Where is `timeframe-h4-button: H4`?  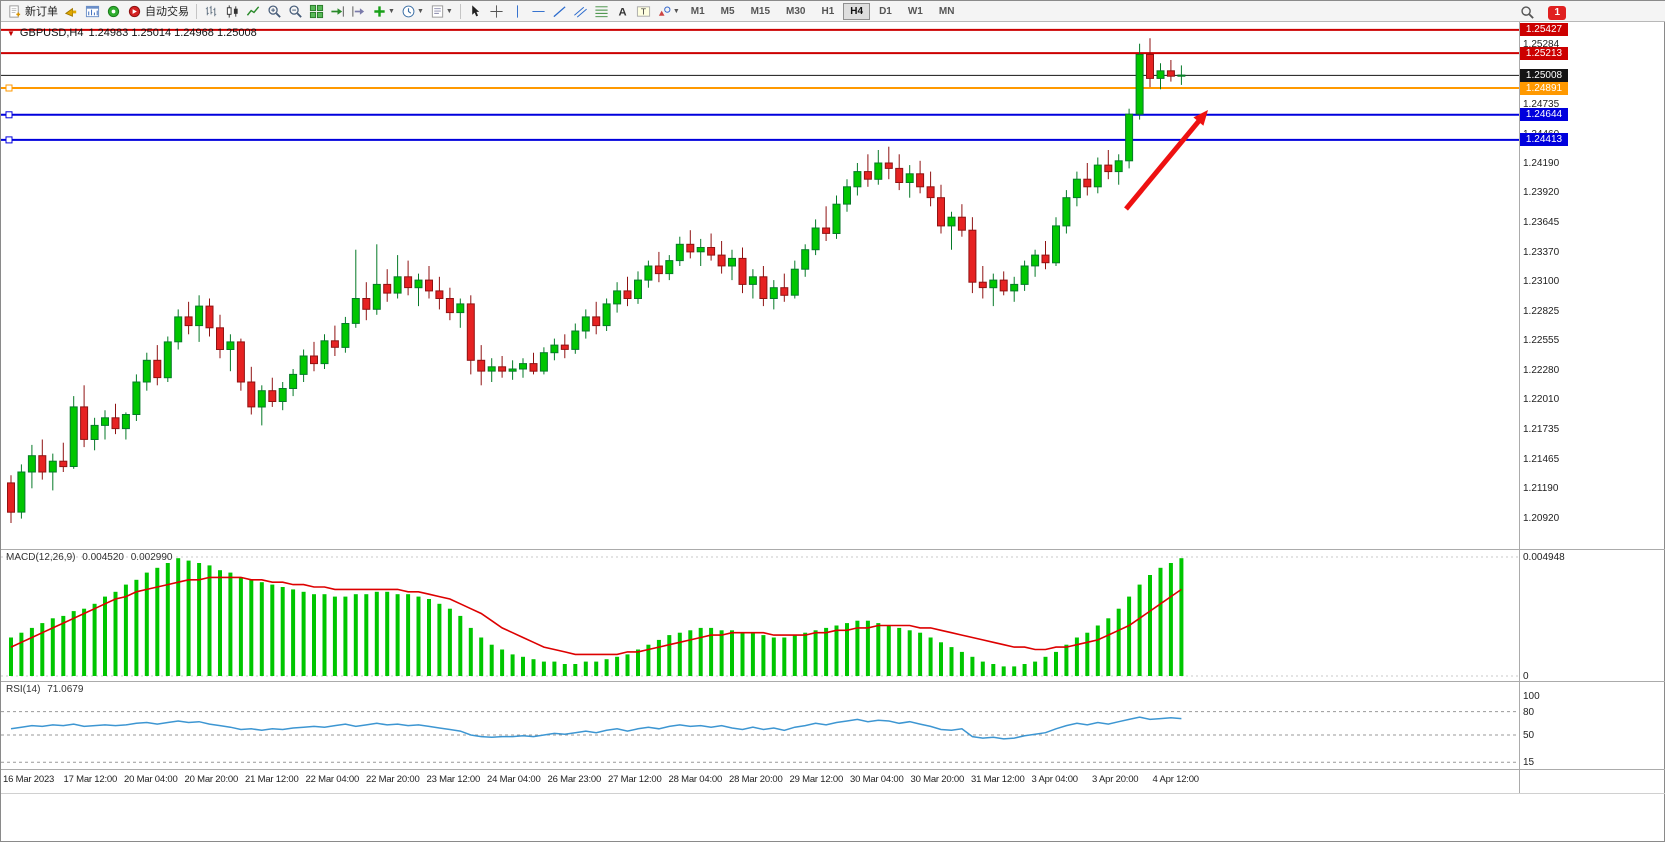 timeframe-h4-button: H4 is located at coordinates (857, 11).